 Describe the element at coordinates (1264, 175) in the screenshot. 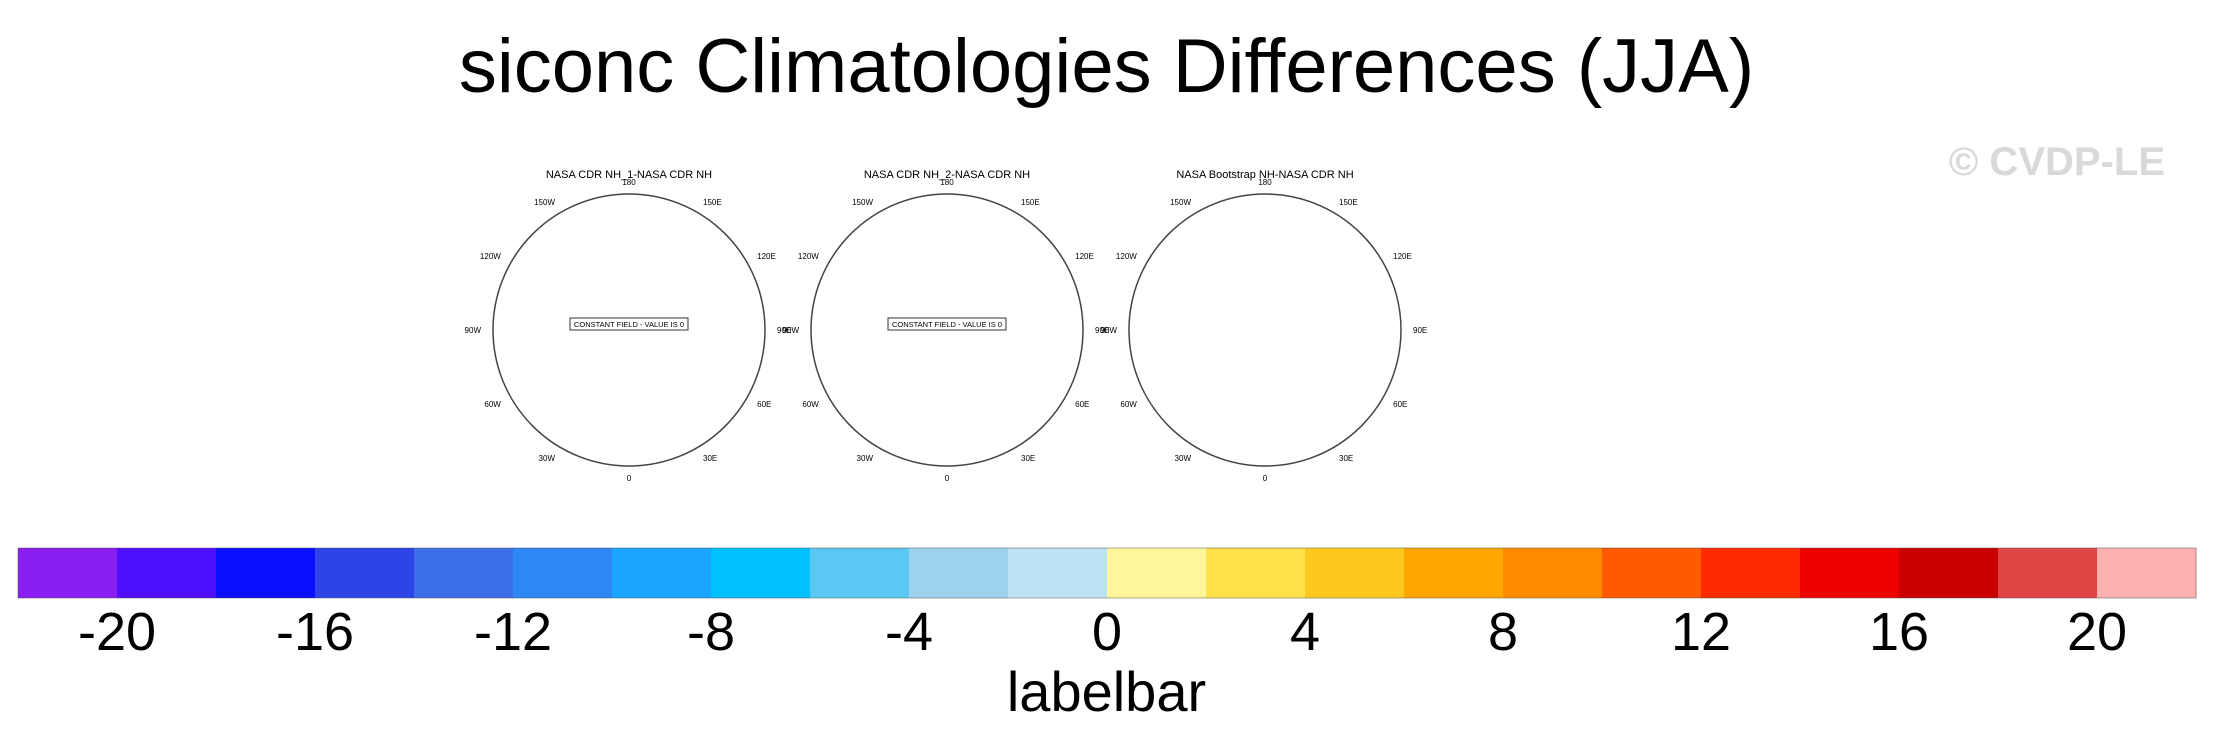

I see `panel-title: NASA Bootstrap NH-NASA CDR NH` at that location.